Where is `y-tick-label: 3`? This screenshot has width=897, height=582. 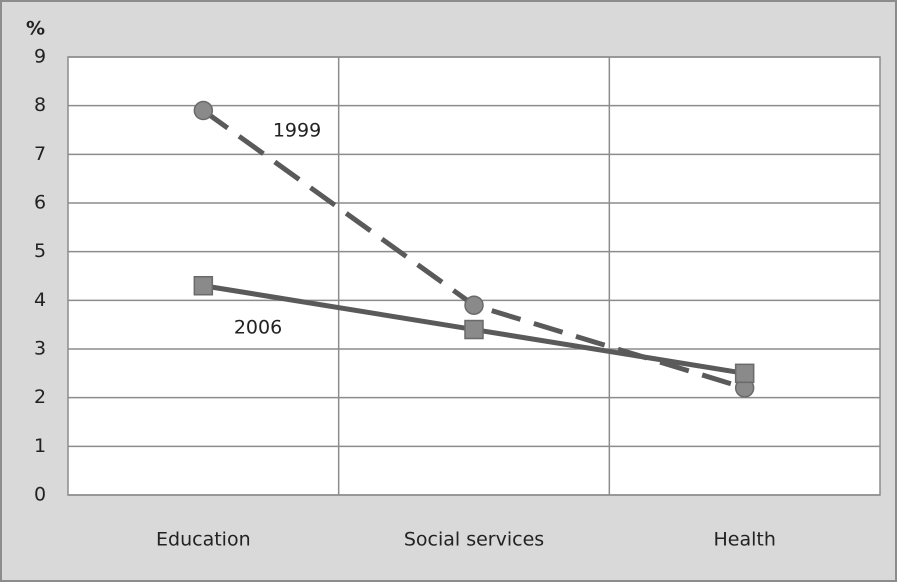 y-tick-label: 3 is located at coordinates (40, 349).